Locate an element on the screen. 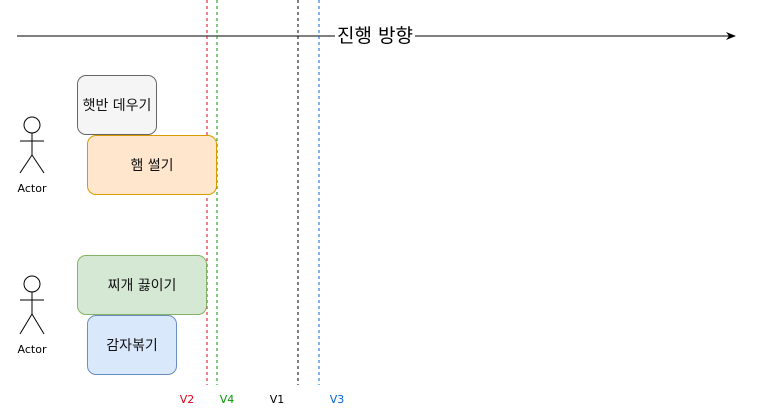  actor-label-1: Actor is located at coordinates (32, 188).